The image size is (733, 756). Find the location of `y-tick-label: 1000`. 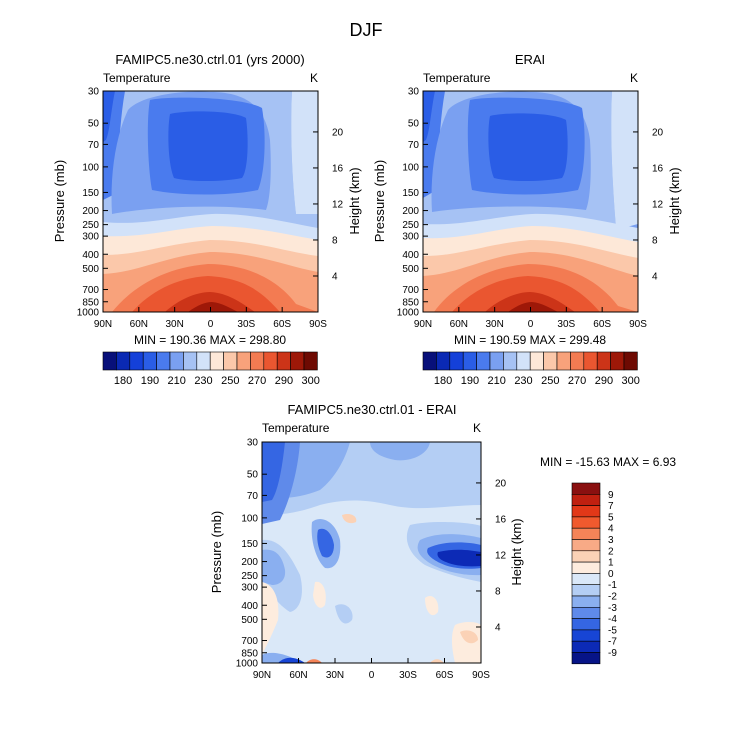

y-tick-label: 1000 is located at coordinates (408, 313).